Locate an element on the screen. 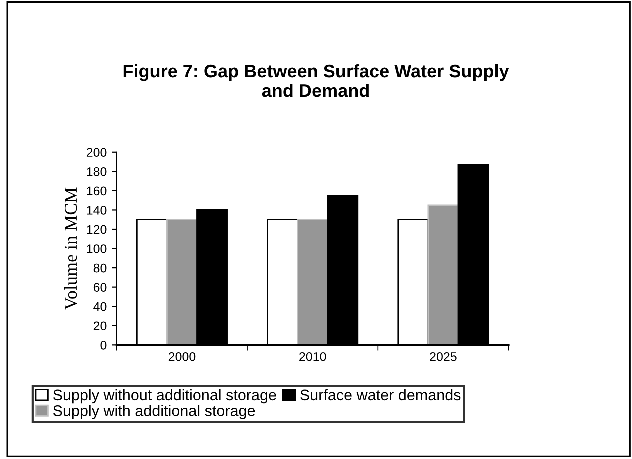  y-axis-title: Volume in MCM is located at coordinates (71, 249).